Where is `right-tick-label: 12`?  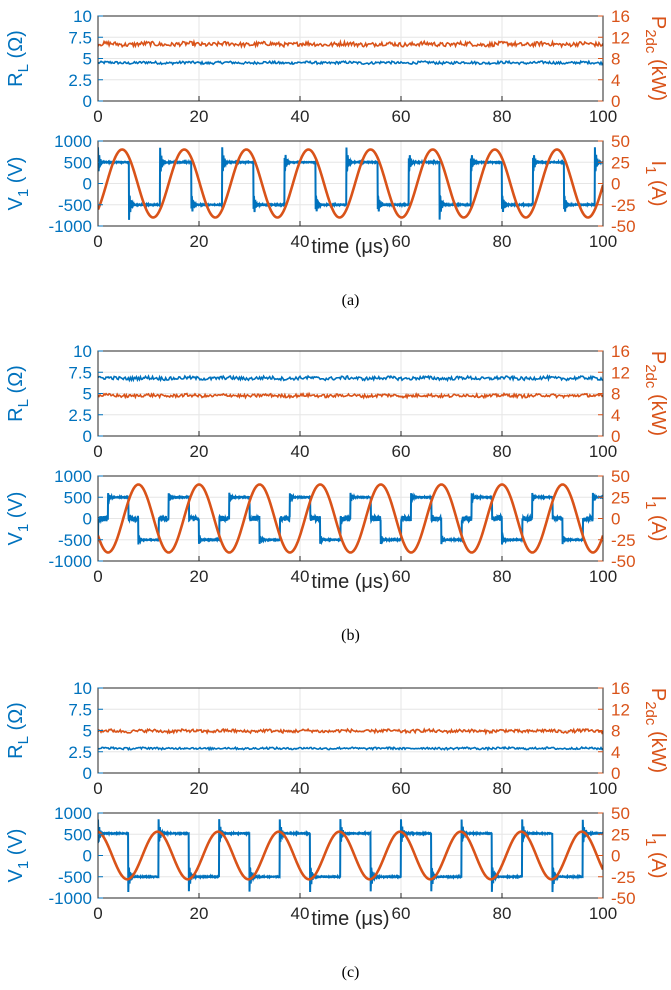 right-tick-label: 12 is located at coordinates (620, 709).